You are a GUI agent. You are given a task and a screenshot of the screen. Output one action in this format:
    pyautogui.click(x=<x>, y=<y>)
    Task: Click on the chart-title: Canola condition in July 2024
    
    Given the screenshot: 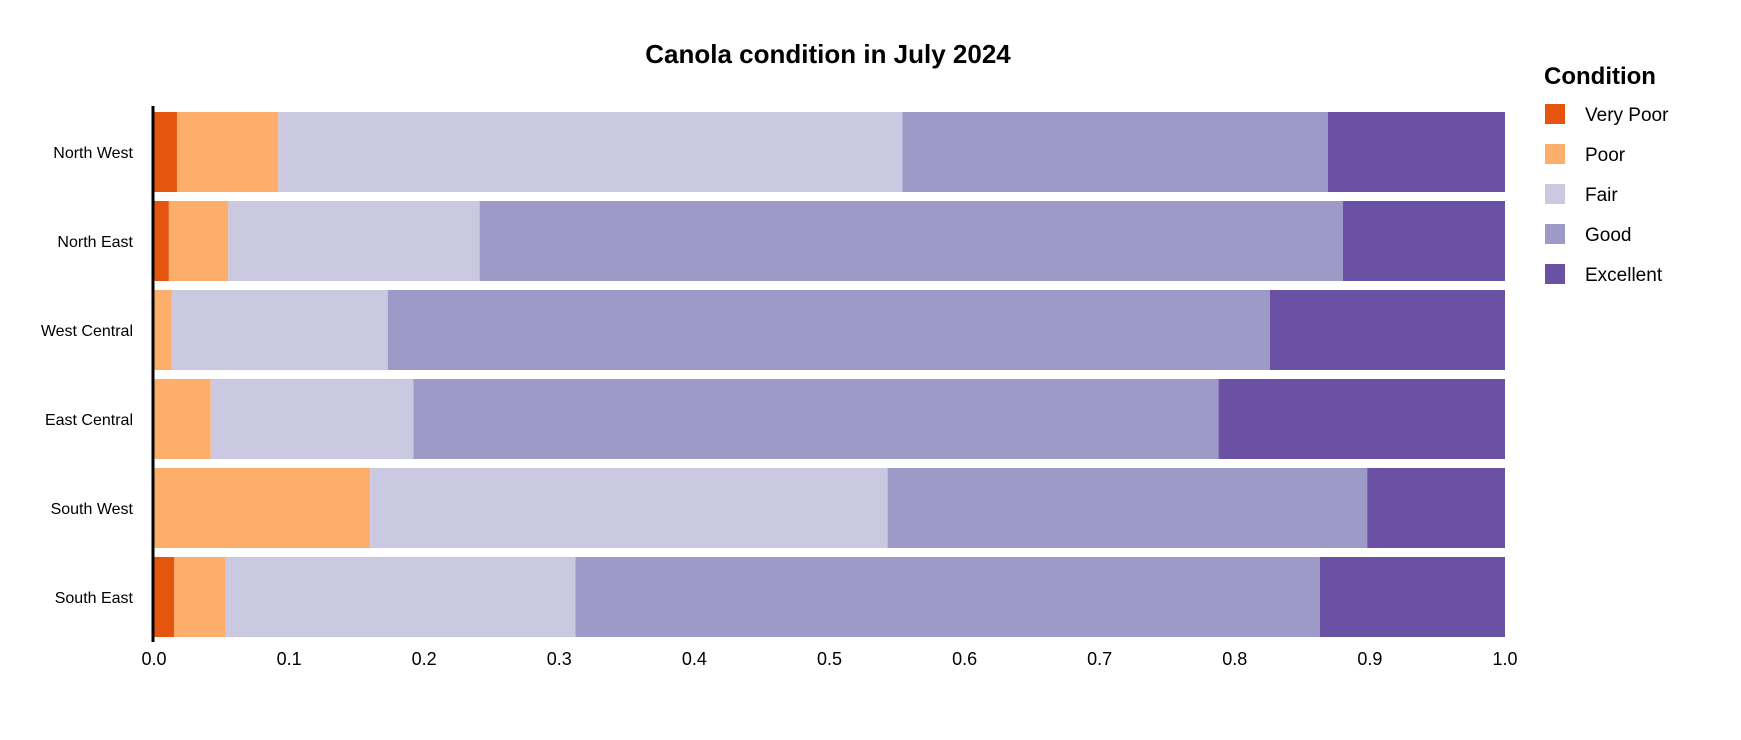 What is the action you would take?
    pyautogui.click(x=828, y=54)
    